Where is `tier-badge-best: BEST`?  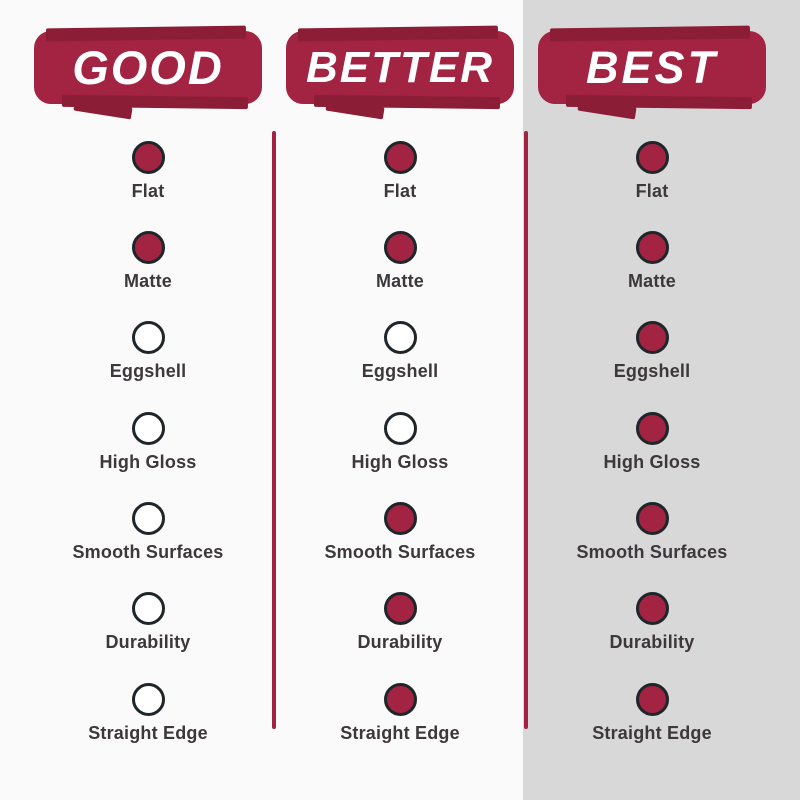 tier-badge-best: BEST is located at coordinates (652, 75).